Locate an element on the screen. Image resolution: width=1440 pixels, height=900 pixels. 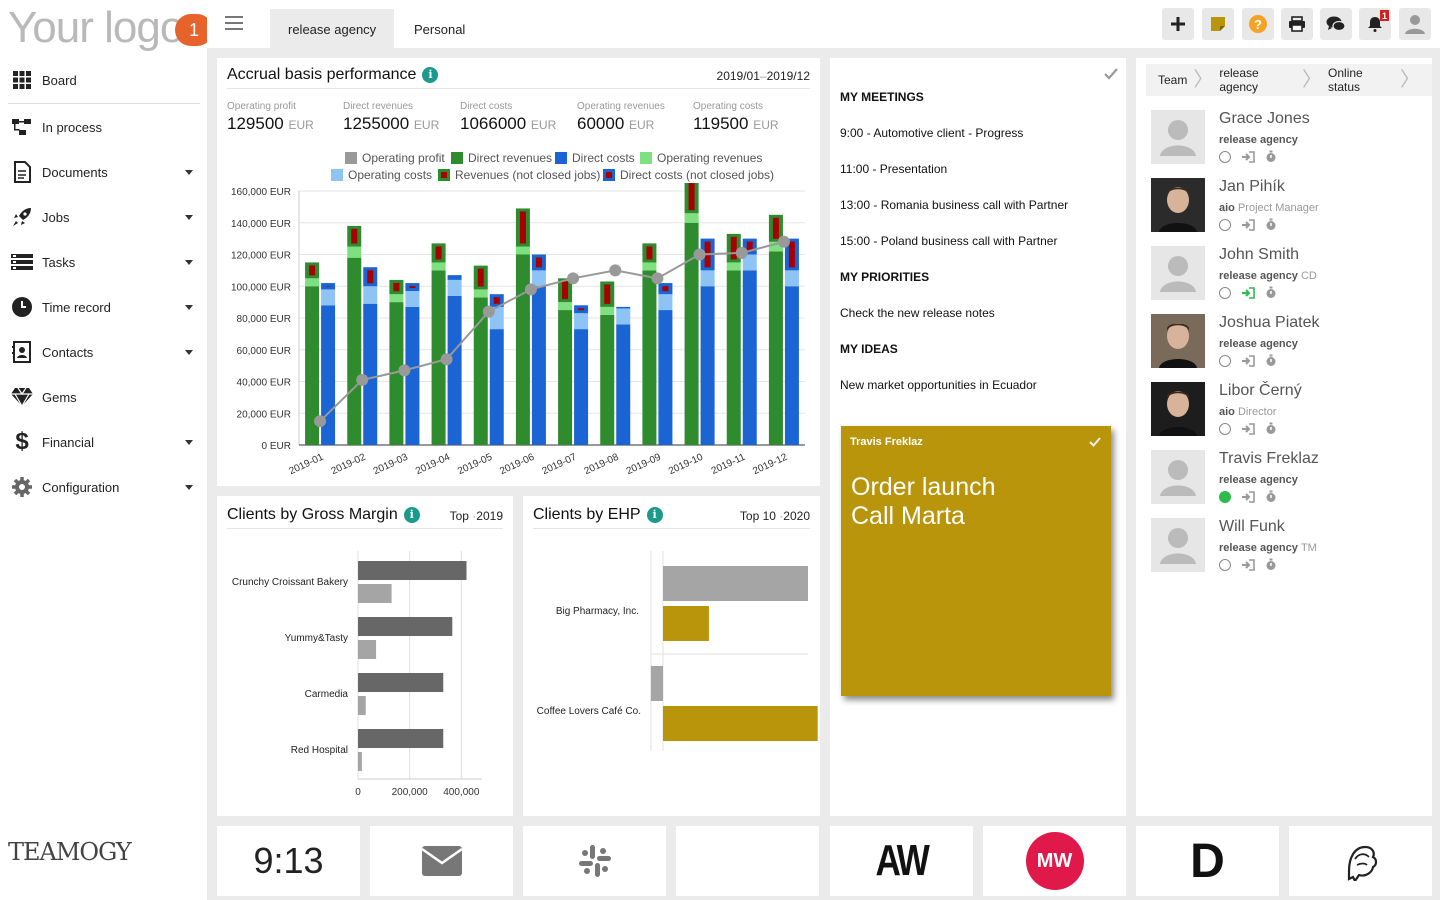
tab-personal: Personal is located at coordinates (440, 29).